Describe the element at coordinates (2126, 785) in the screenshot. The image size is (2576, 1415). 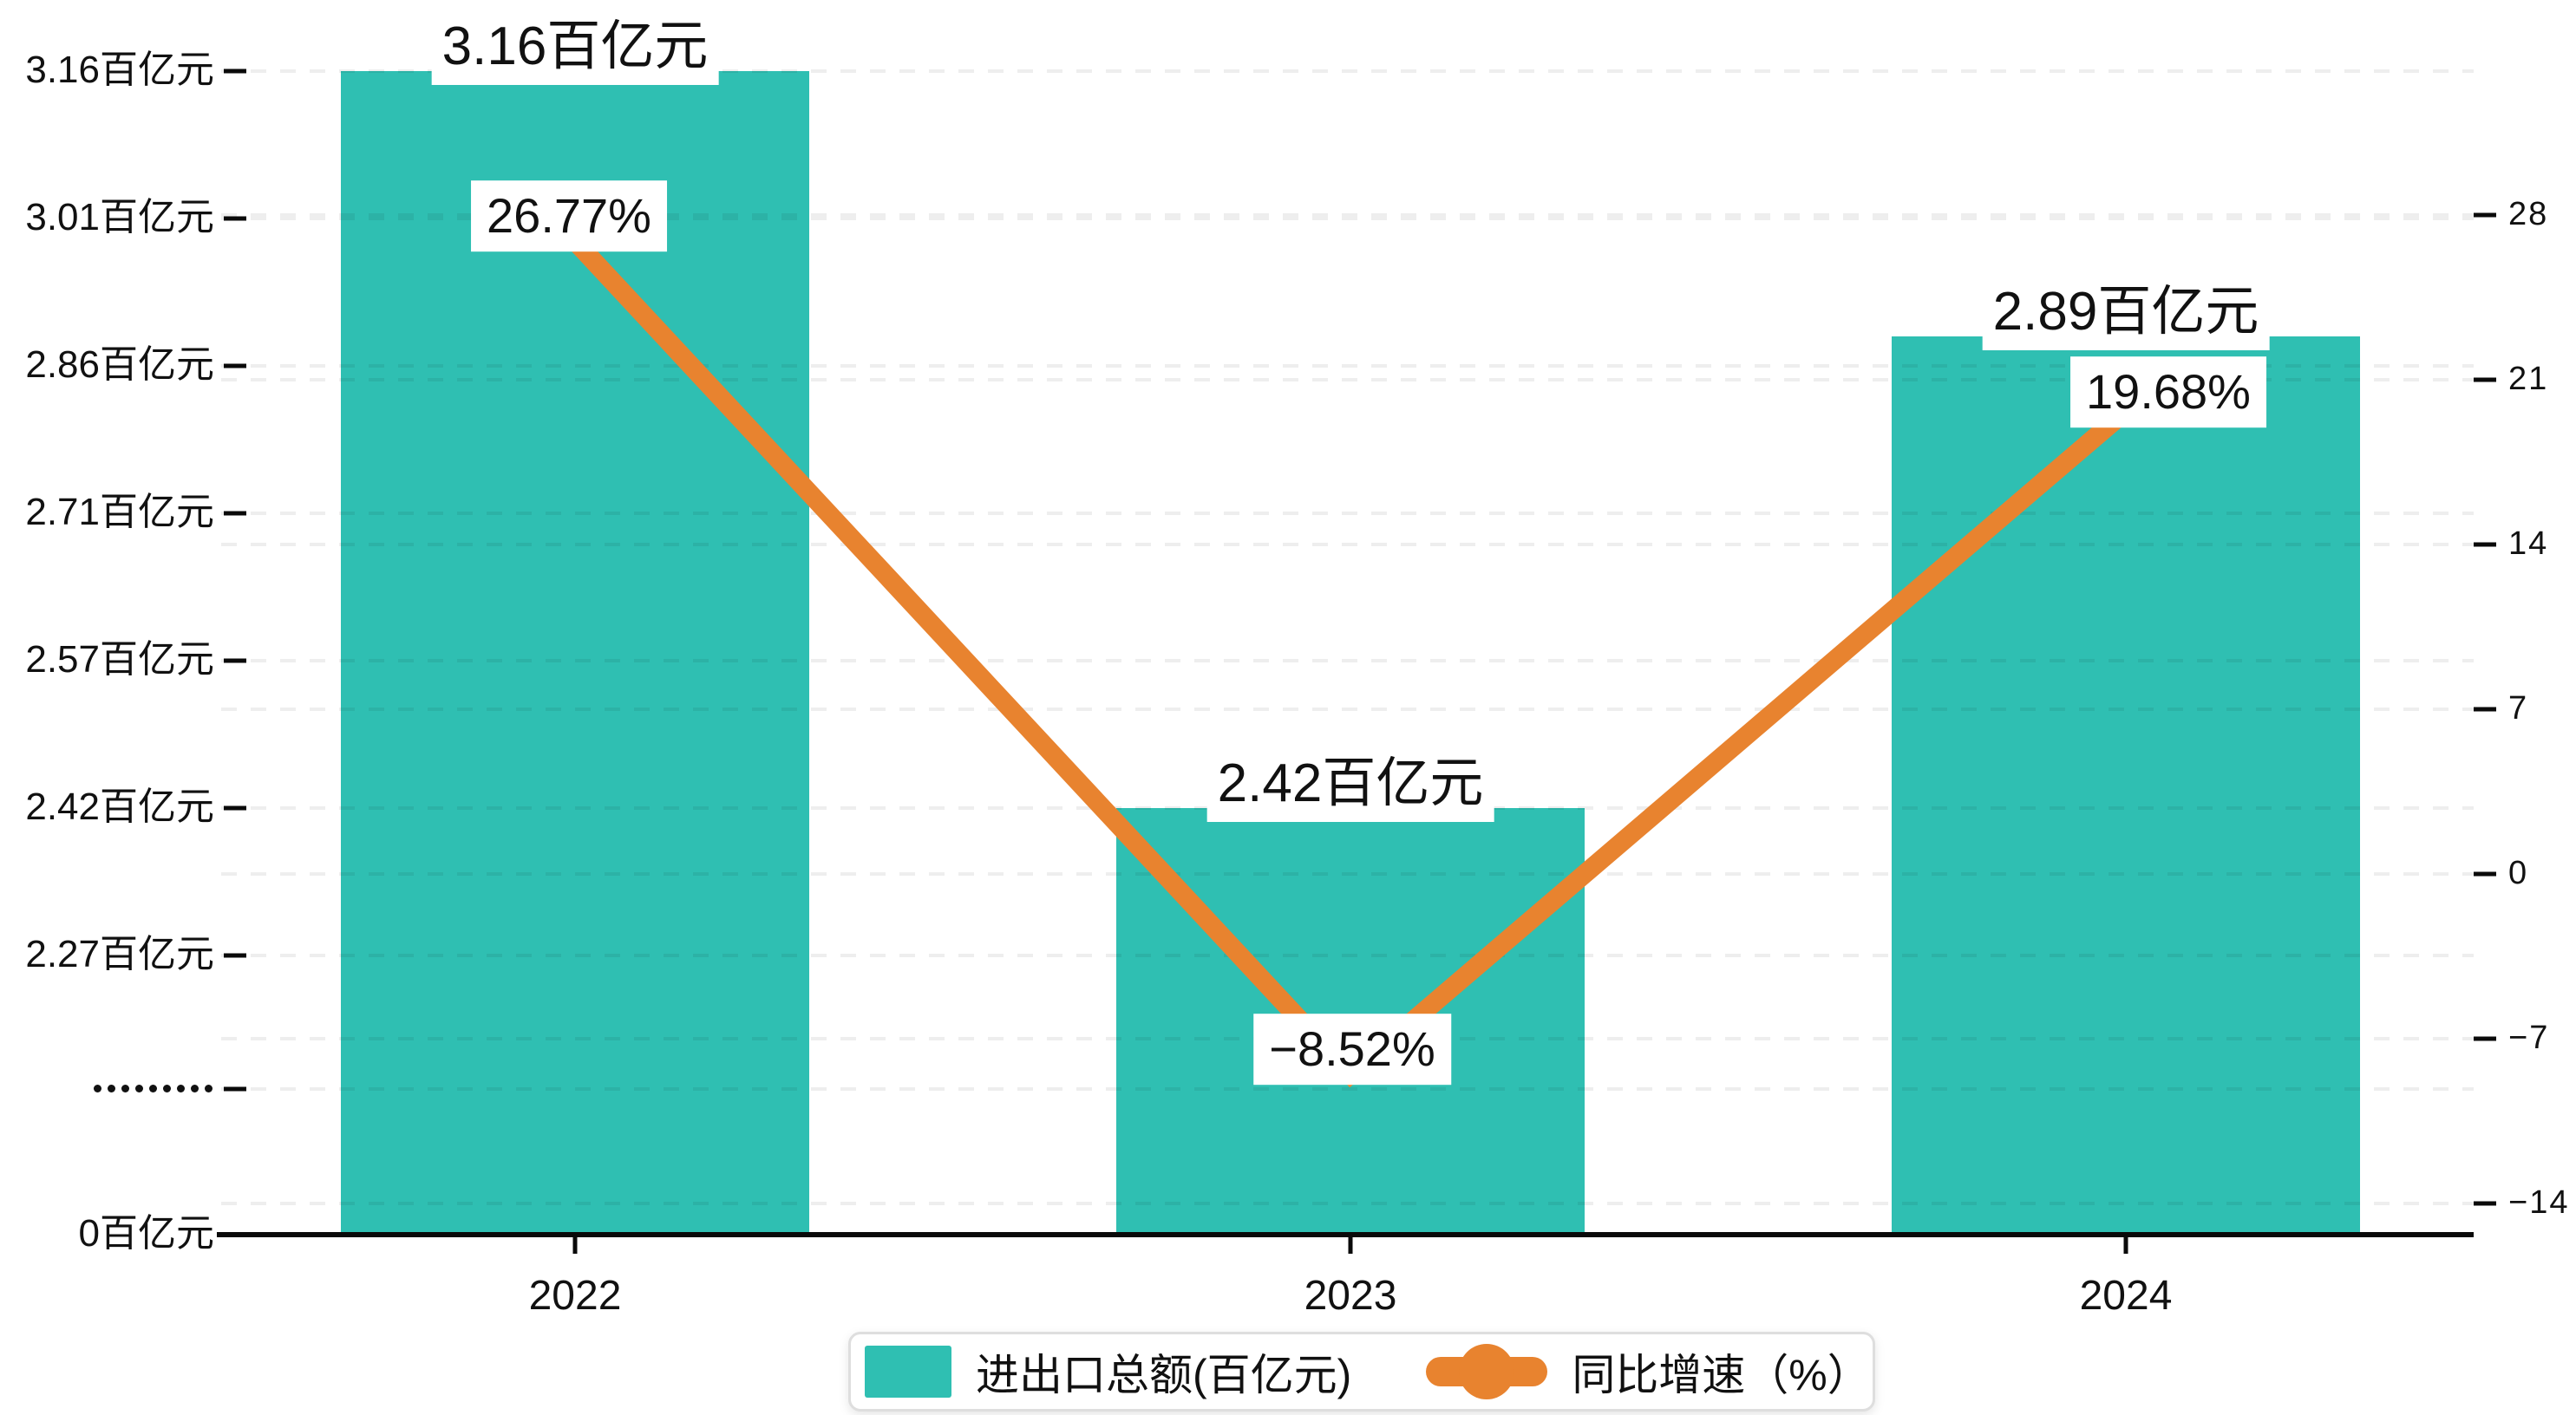
I see `bar-2024` at that location.